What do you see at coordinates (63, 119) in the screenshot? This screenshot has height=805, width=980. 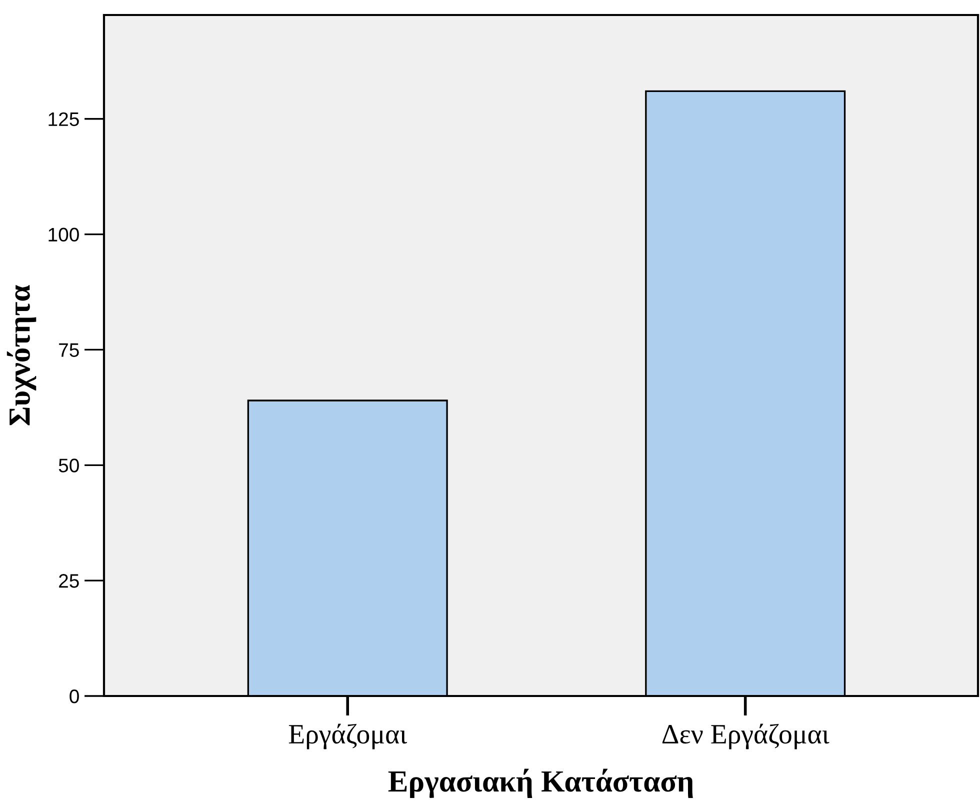 I see `y-tick-label: 125` at bounding box center [63, 119].